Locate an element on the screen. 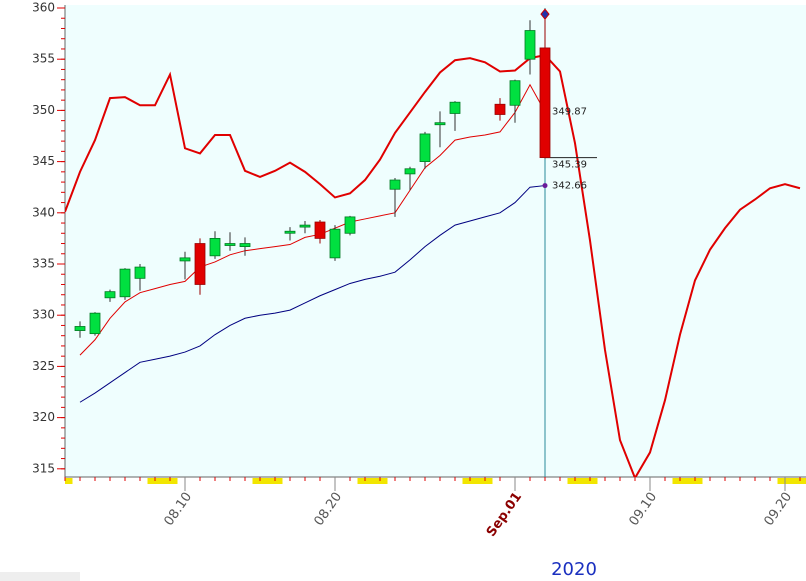  y-tick-label: 330 is located at coordinates (43, 315).